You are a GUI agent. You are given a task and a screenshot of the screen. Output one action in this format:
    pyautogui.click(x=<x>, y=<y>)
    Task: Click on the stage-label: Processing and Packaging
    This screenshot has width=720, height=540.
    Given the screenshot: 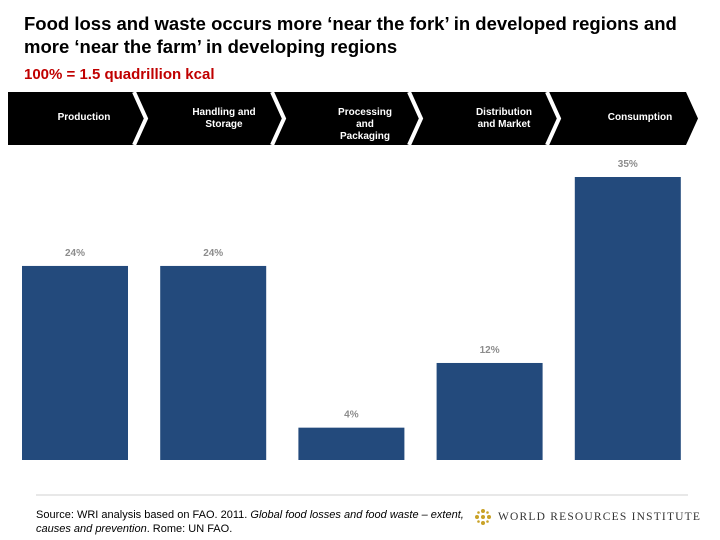 What is the action you would take?
    pyautogui.click(x=365, y=124)
    